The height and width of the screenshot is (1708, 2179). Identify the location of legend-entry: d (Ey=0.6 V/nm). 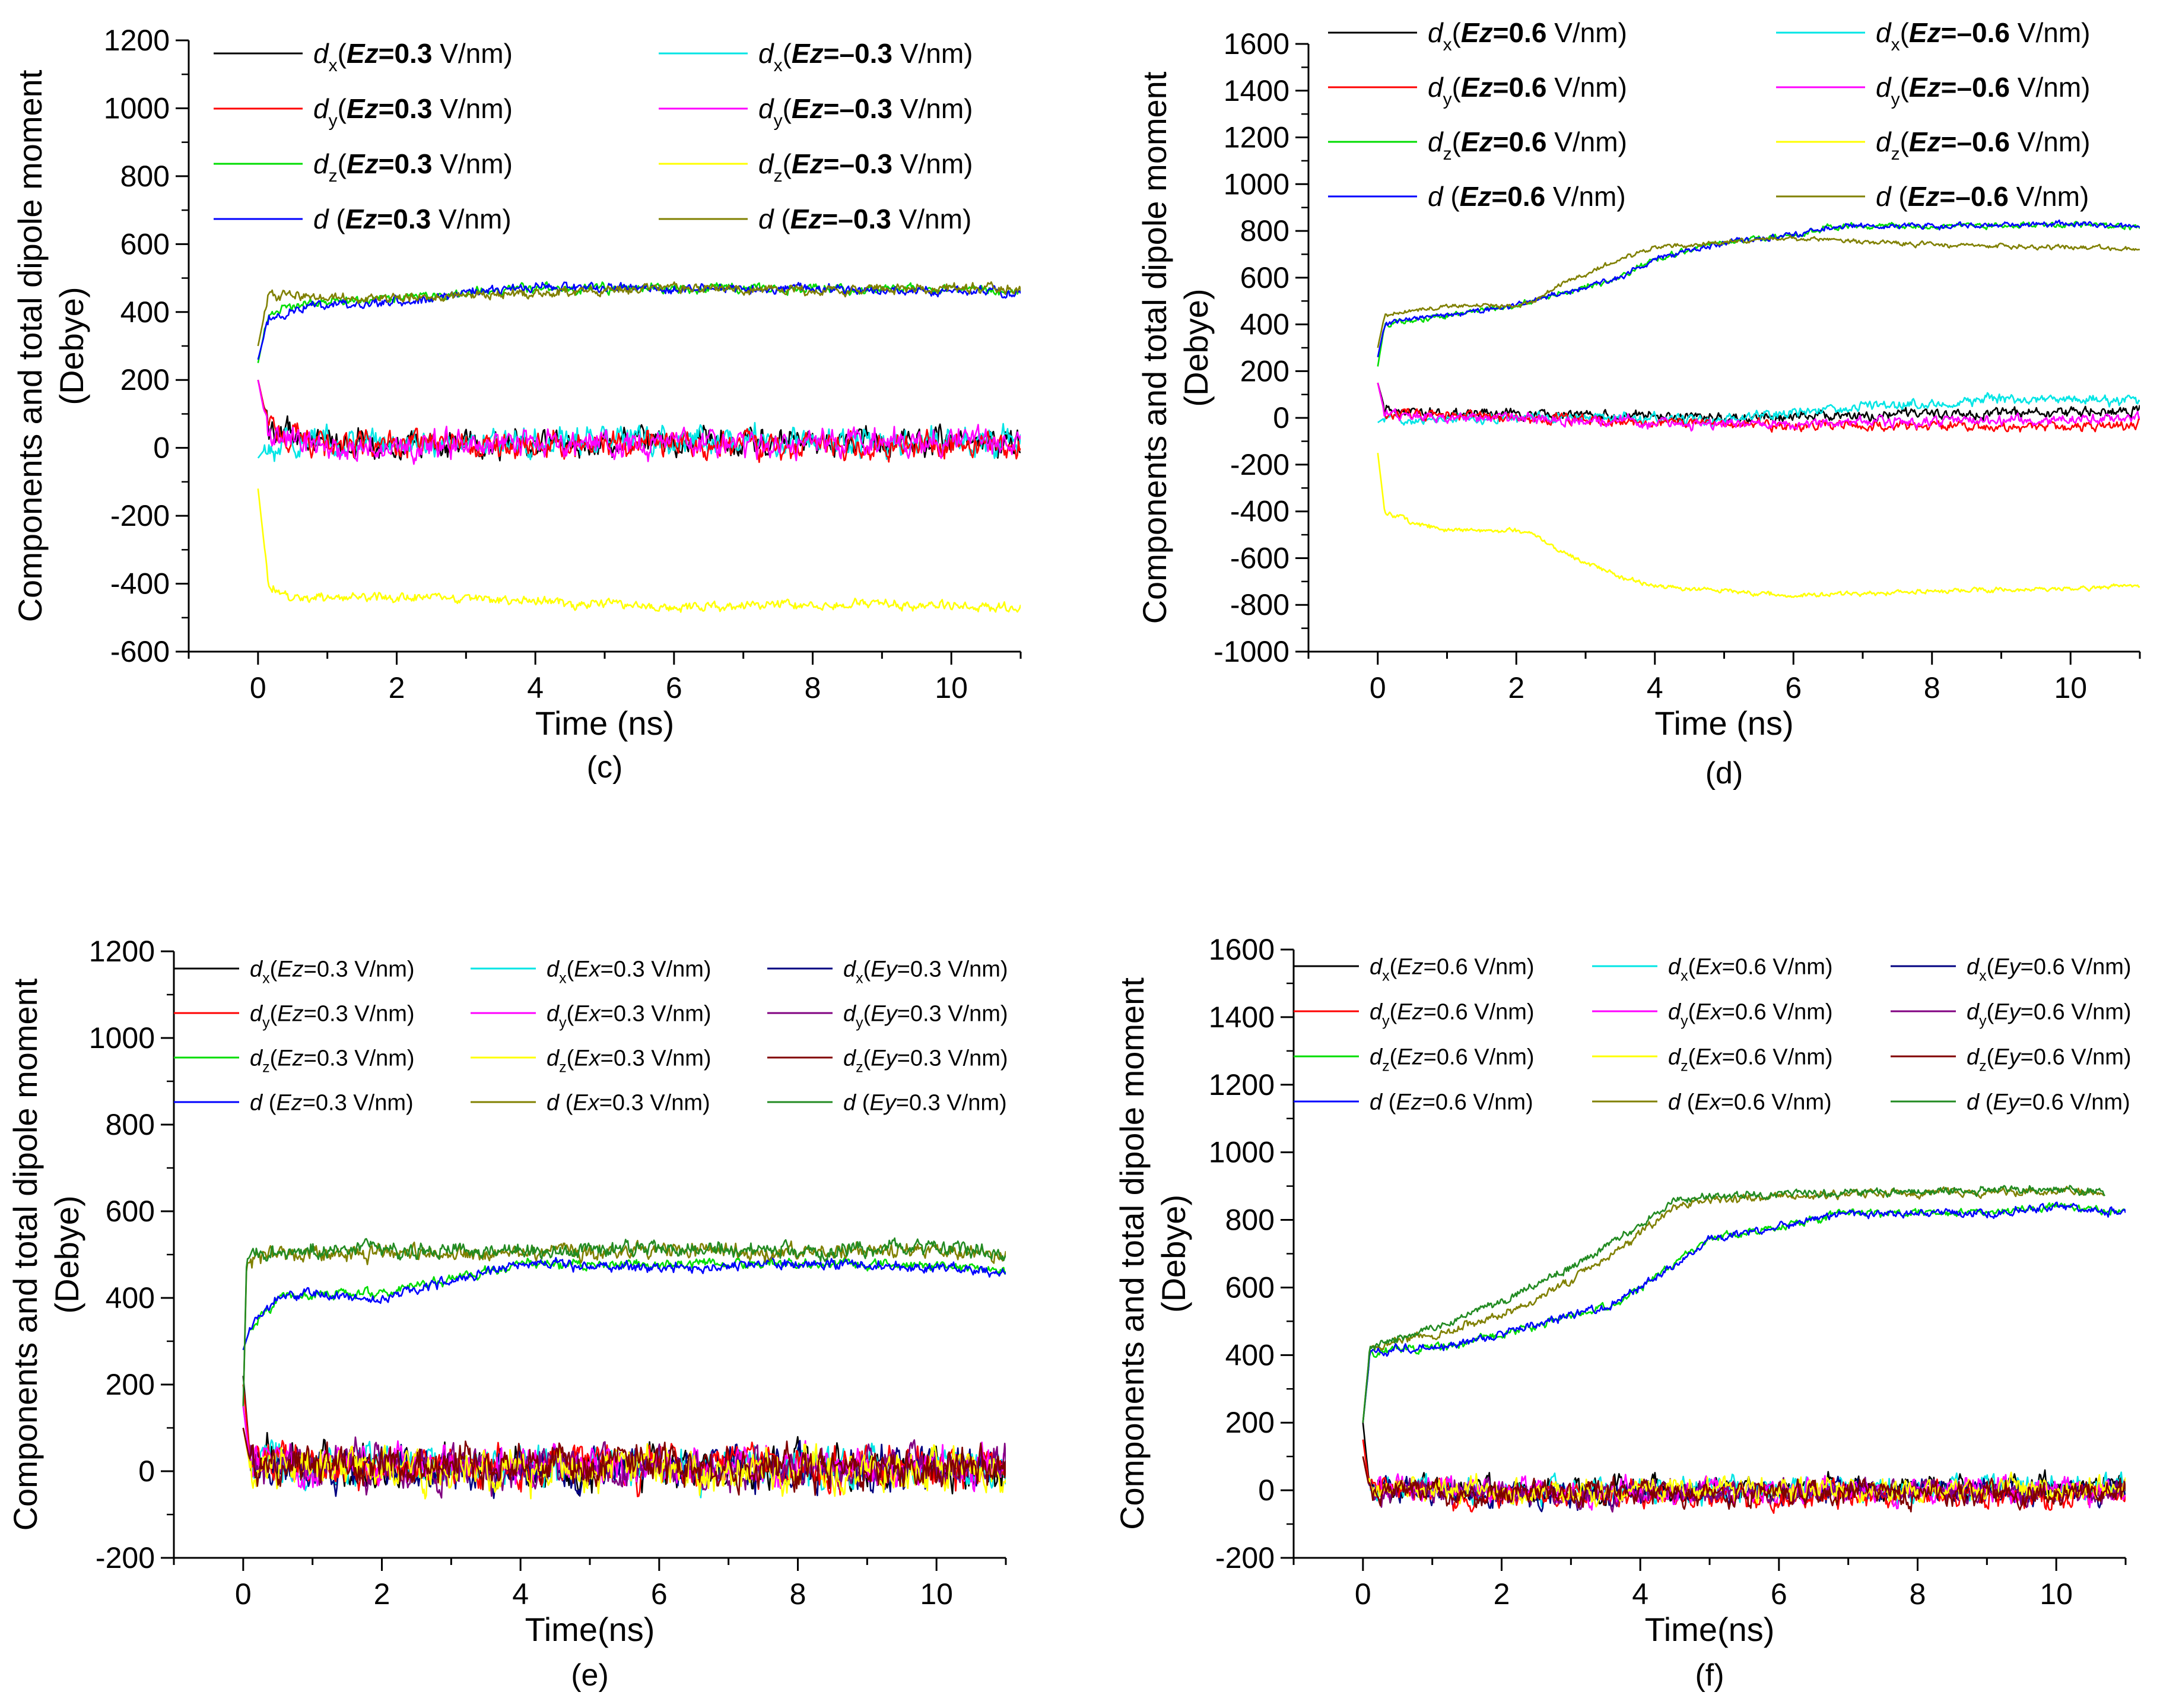
(2048, 1102).